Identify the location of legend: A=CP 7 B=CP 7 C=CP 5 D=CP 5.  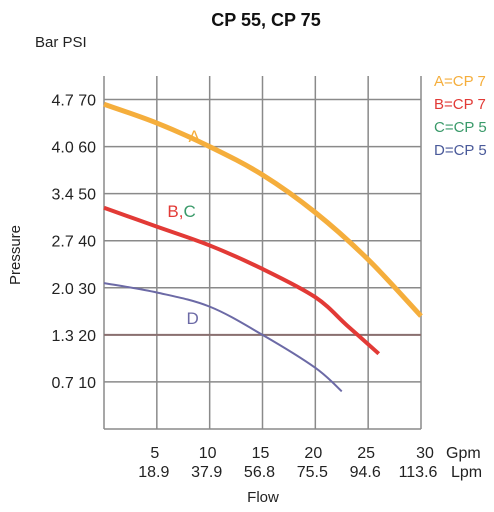
(460, 116).